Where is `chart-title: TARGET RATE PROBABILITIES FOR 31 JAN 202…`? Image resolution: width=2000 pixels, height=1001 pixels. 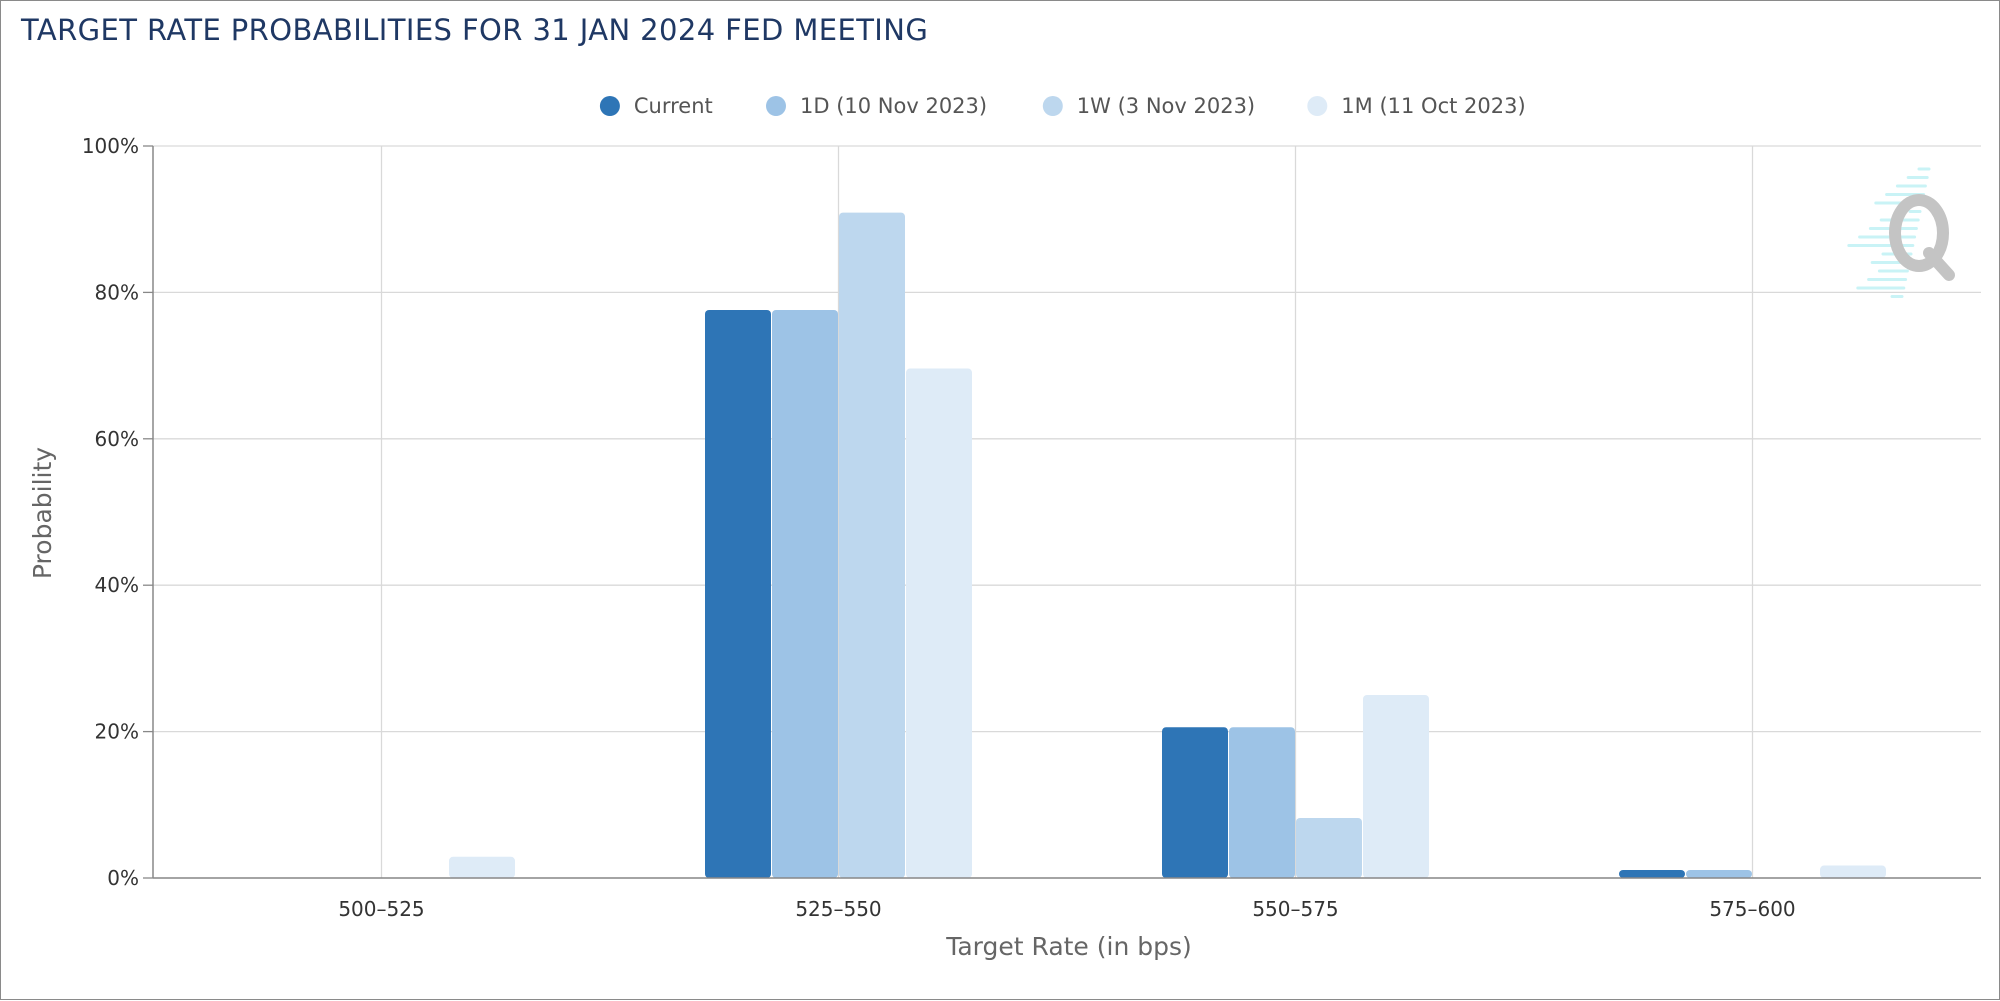
chart-title: TARGET RATE PROBABILITIES FOR 31 JAN 202… is located at coordinates (475, 30).